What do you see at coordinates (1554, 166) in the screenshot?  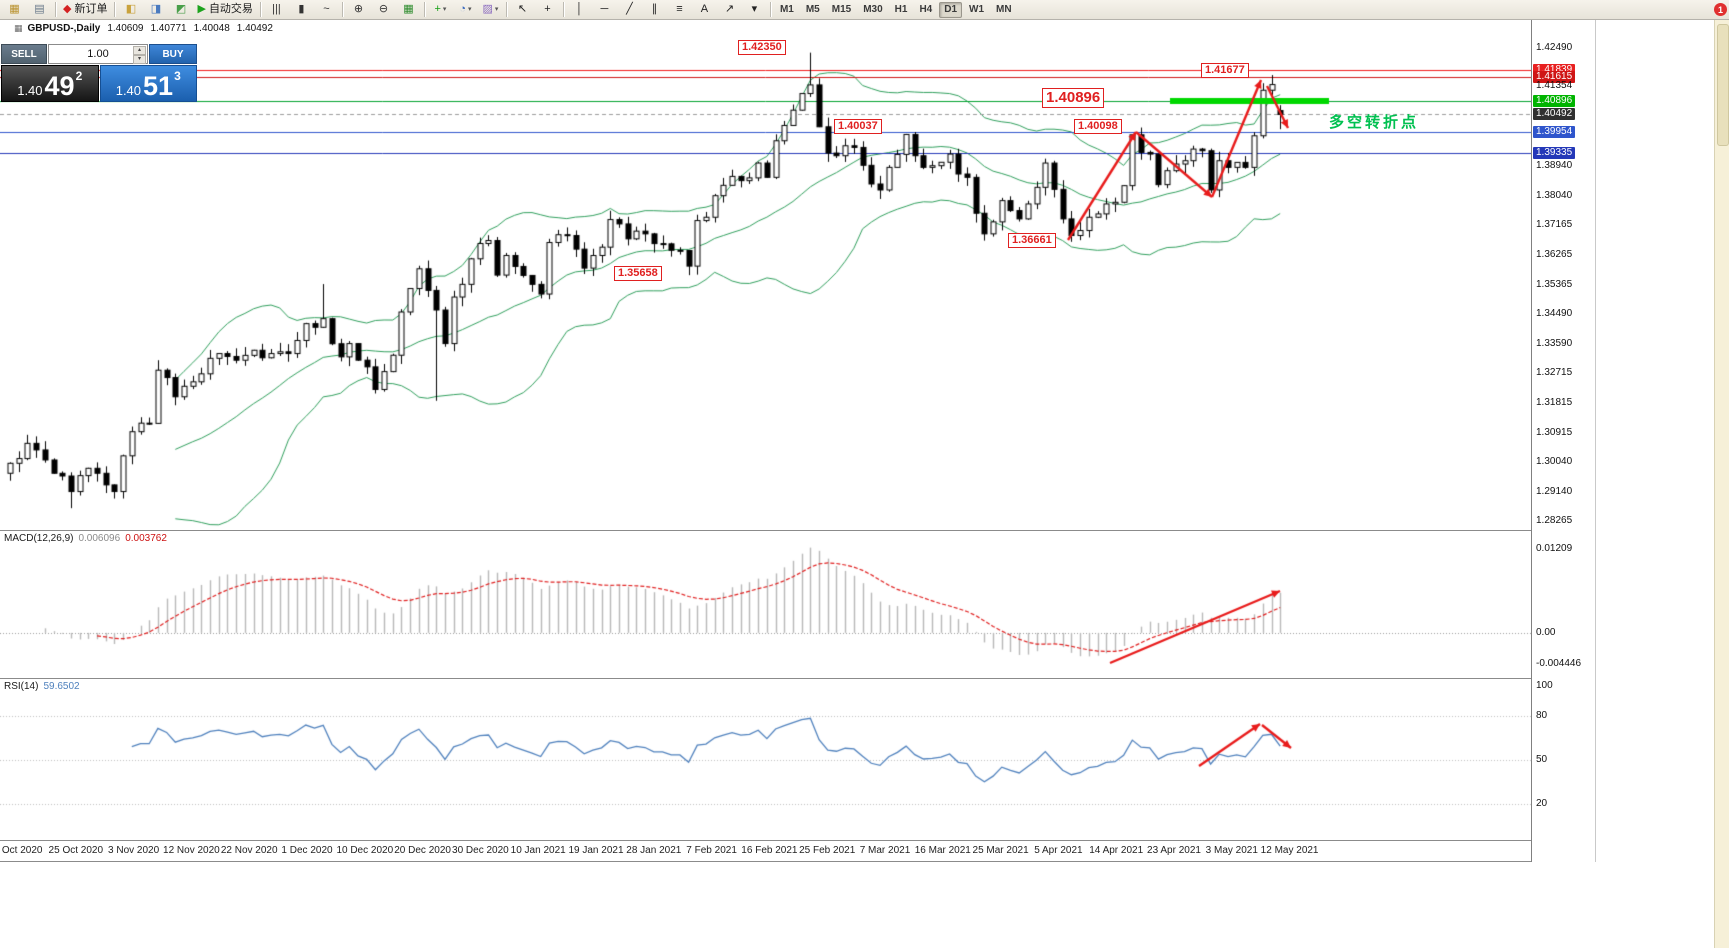 I see `axis-scale-label: 1.38940` at bounding box center [1554, 166].